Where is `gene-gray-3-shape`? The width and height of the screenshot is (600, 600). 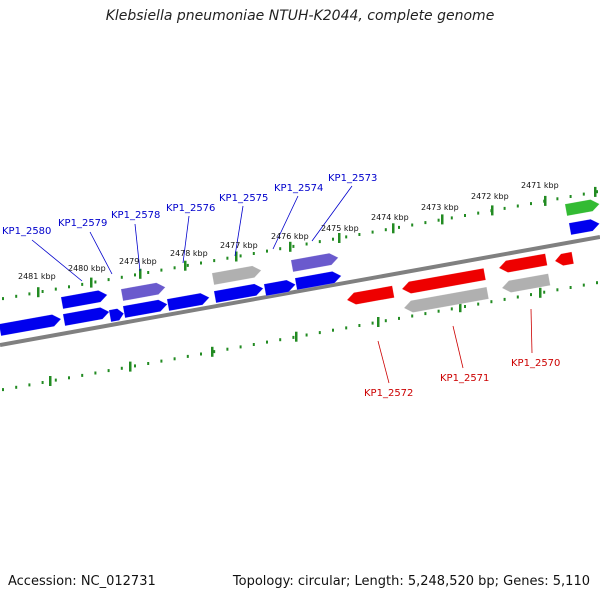
gene-gray-3-shape is located at coordinates (526, 283).